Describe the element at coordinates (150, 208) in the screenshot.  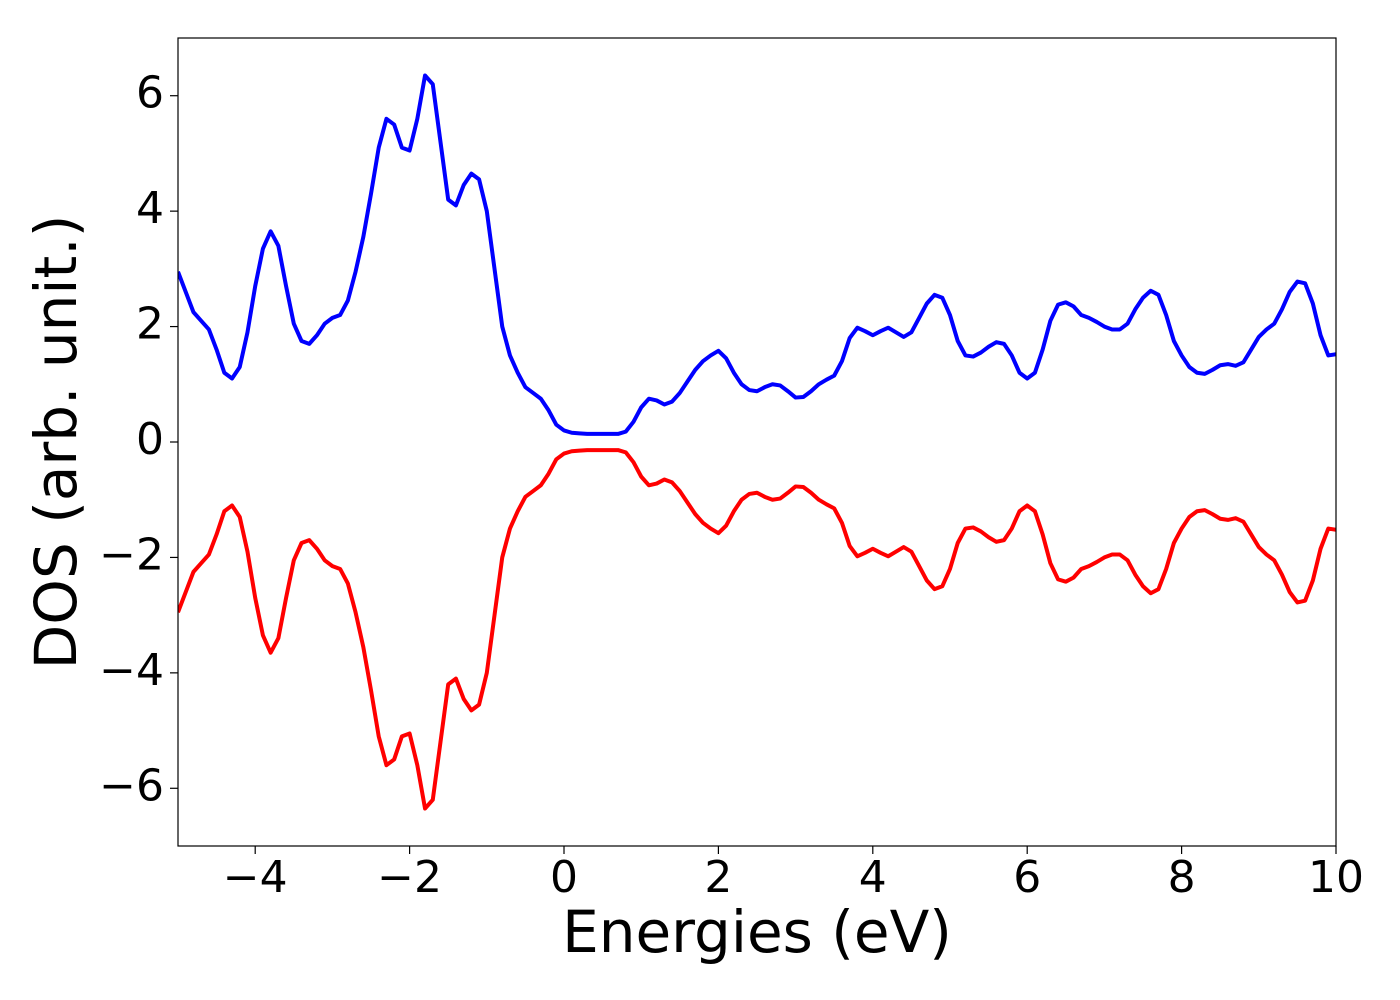
I see `y-tick-label: 4` at that location.